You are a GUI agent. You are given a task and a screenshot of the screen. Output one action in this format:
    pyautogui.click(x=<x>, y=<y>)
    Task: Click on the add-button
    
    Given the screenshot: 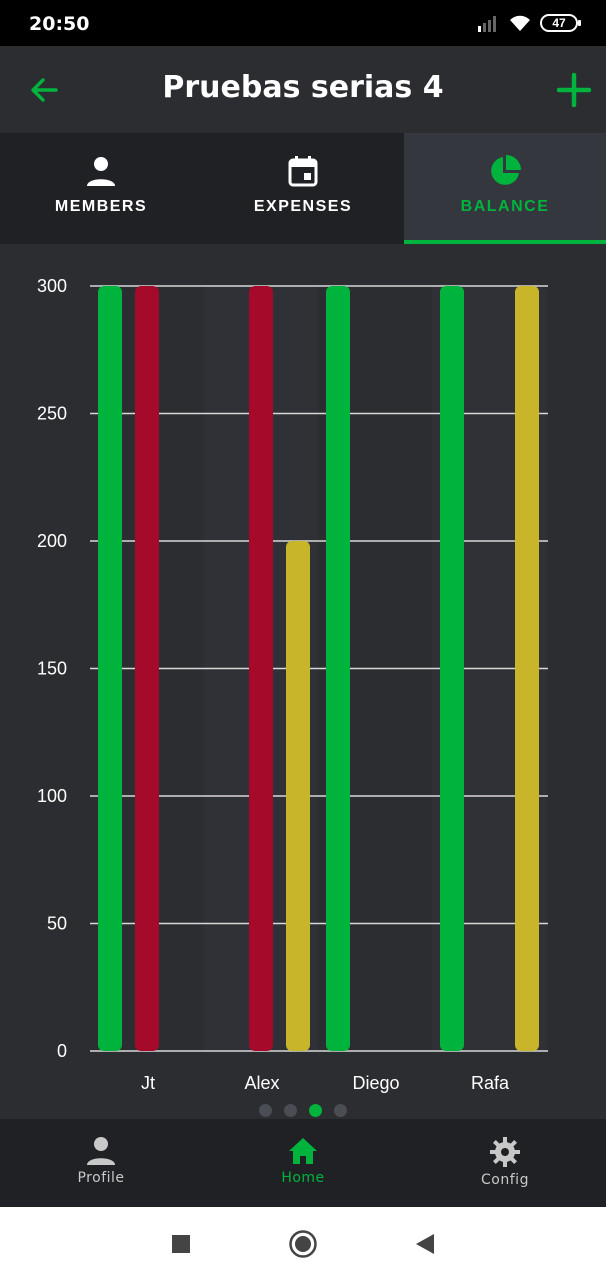 What is the action you would take?
    pyautogui.click(x=574, y=90)
    